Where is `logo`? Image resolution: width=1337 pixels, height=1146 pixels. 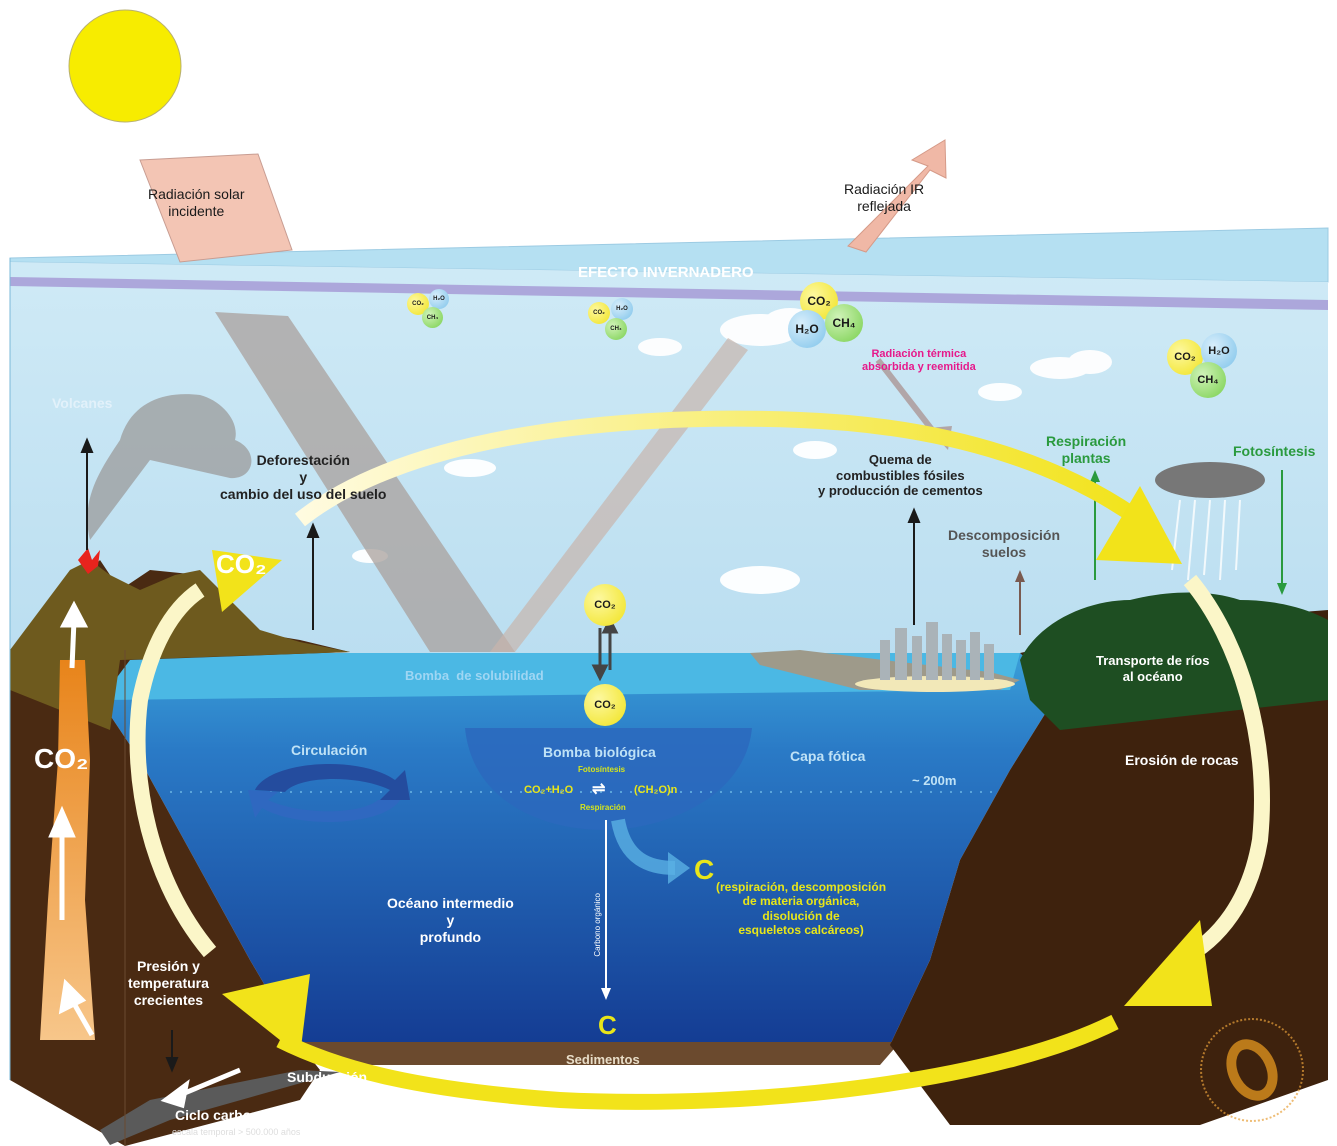
logo is located at coordinates (1252, 1070).